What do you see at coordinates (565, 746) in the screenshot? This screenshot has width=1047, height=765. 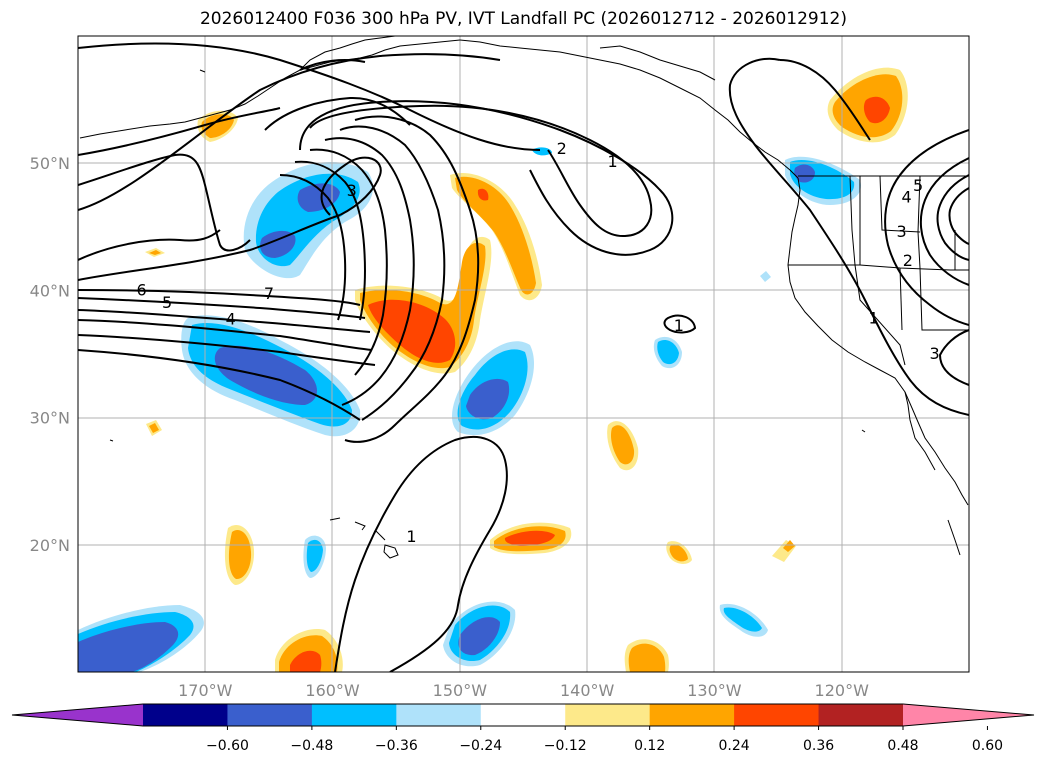 I see `colorbar-tick-label: −0.12` at bounding box center [565, 746].